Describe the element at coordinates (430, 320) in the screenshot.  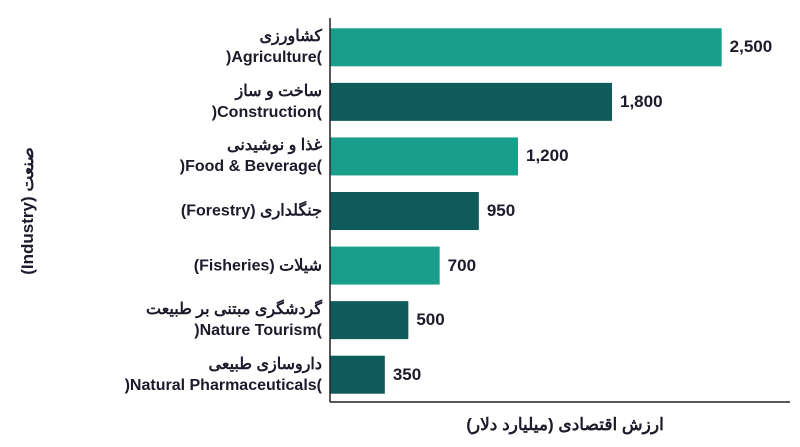
I see `value-label: 500` at that location.